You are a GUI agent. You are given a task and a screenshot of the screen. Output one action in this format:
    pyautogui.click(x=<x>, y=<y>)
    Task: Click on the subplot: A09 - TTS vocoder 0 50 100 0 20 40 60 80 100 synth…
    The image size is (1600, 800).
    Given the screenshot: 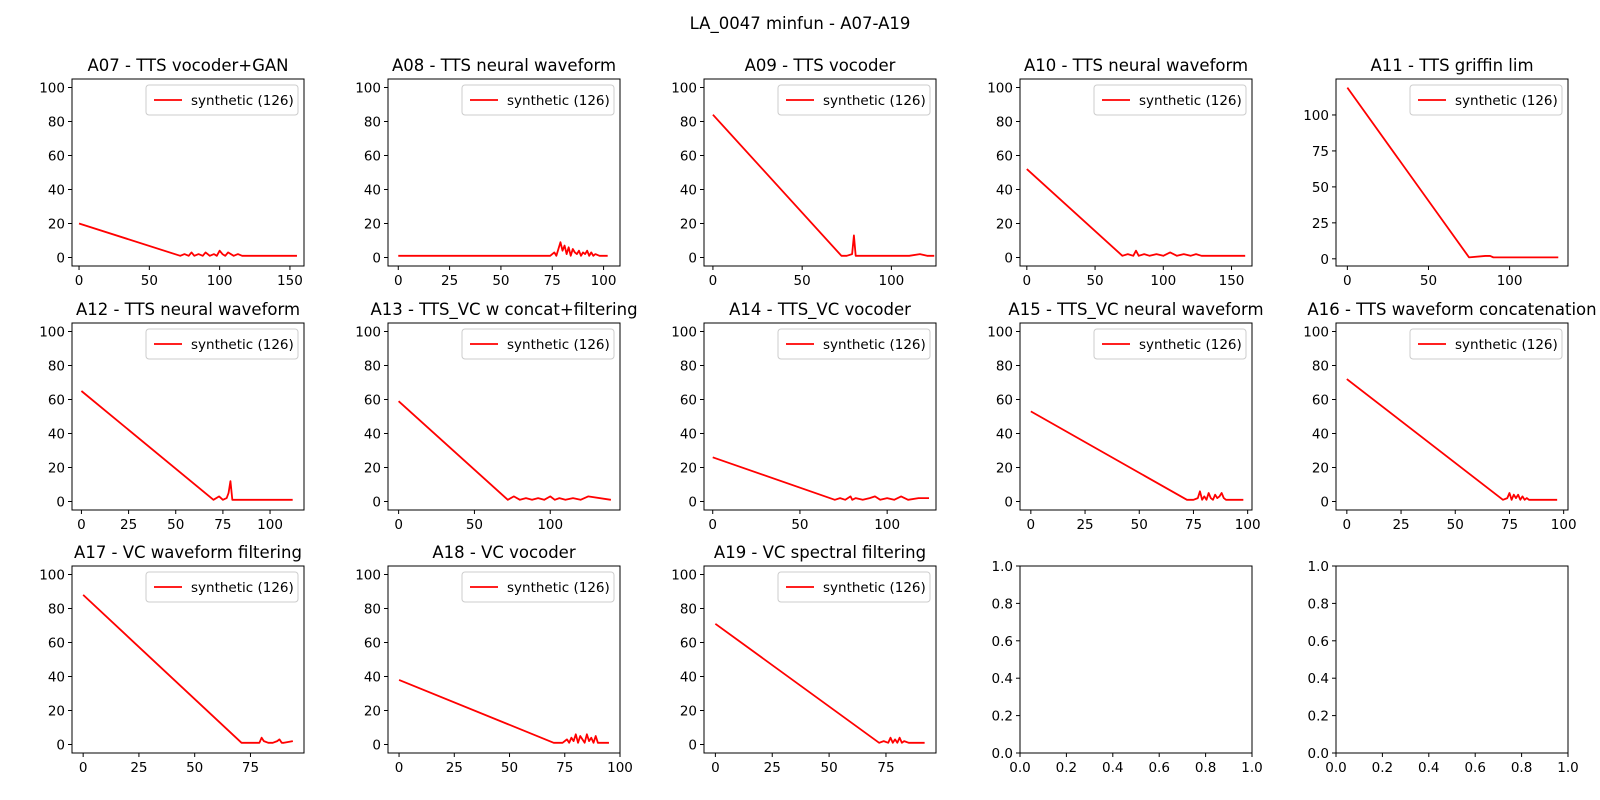 What is the action you would take?
    pyautogui.click(x=804, y=172)
    